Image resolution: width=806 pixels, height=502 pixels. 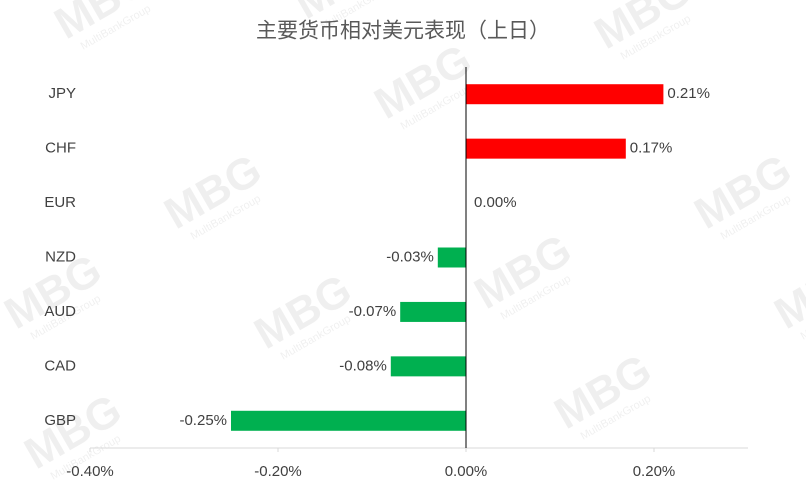 I want to click on y-tick-label: GBP, so click(x=60, y=420).